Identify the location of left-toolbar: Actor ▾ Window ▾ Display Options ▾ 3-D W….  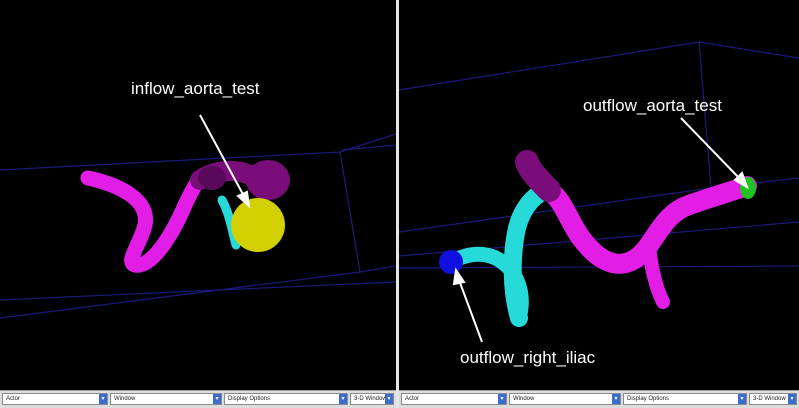
(198, 399).